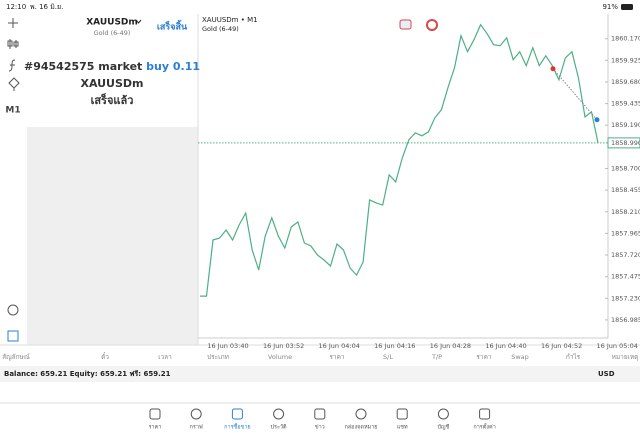 The width and height of the screenshot is (640, 447). I want to click on chart-subtitle: Gold (6-49), so click(220, 29).